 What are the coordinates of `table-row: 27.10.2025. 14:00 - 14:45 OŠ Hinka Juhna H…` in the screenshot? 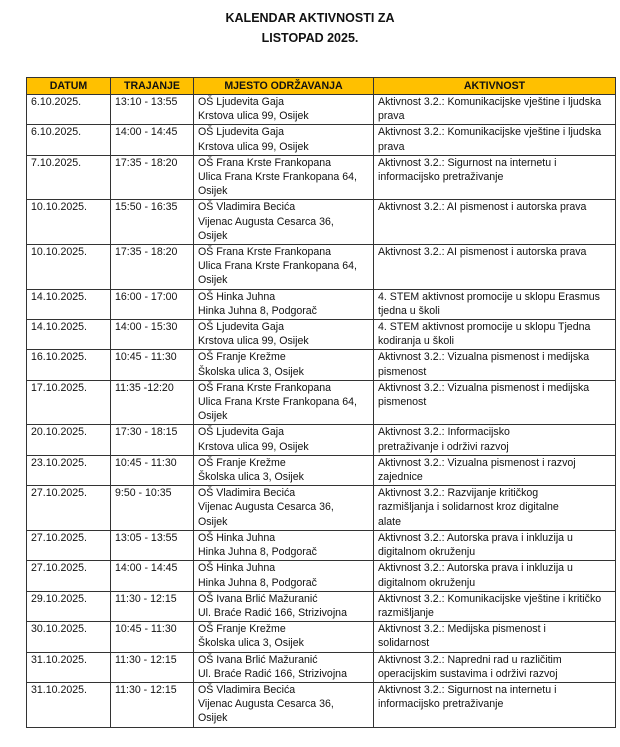 It's located at (321, 576).